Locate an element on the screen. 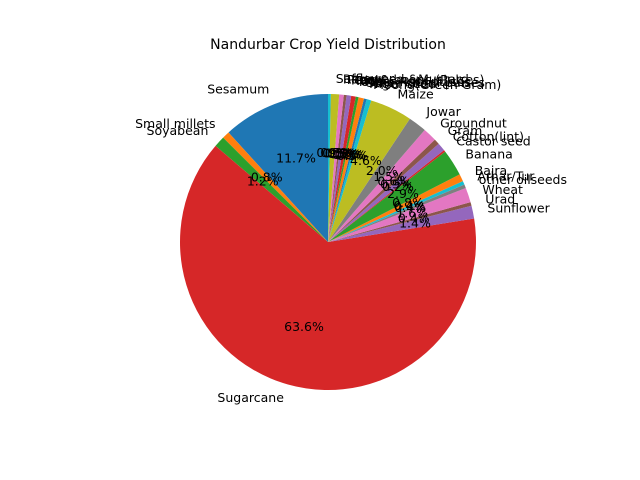 The width and height of the screenshot is (640, 480). slice-label: Safflower is located at coordinates (365, 78).